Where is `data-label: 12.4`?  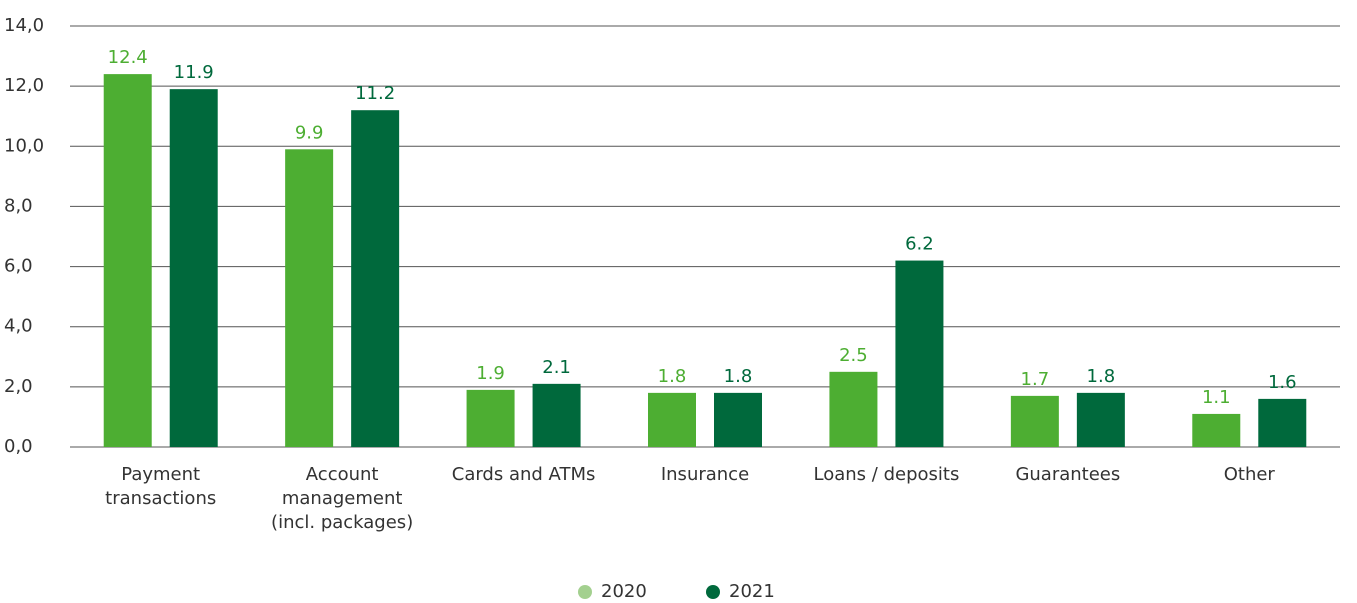
data-label: 12.4 is located at coordinates (128, 57).